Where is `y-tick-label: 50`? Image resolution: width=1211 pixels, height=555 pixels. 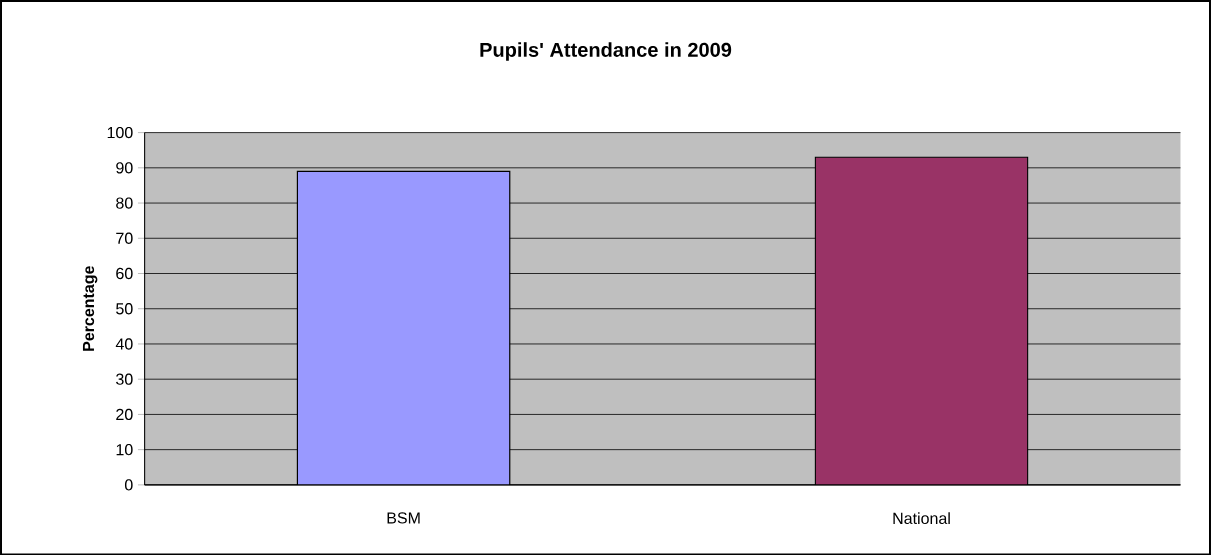
y-tick-label: 50 is located at coordinates (124, 308).